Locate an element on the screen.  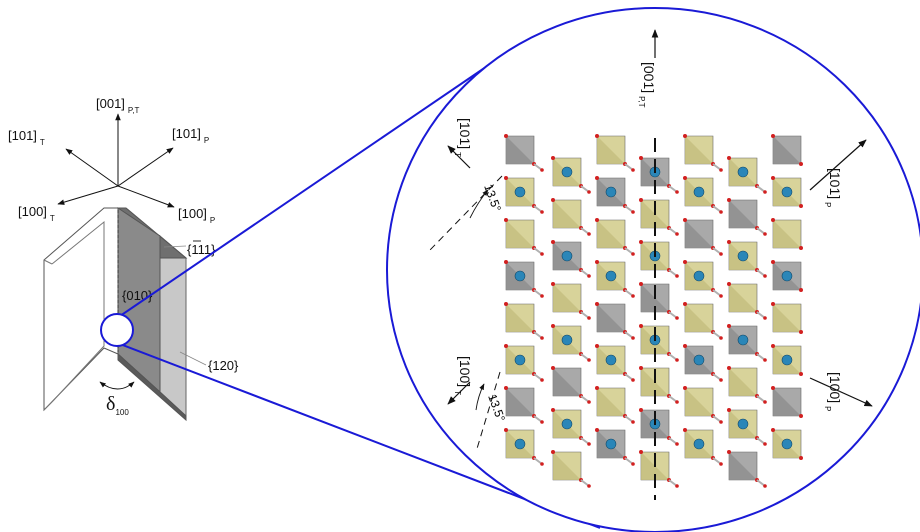
zoom-100p-label: [100]P is located at coordinates (833, 391).